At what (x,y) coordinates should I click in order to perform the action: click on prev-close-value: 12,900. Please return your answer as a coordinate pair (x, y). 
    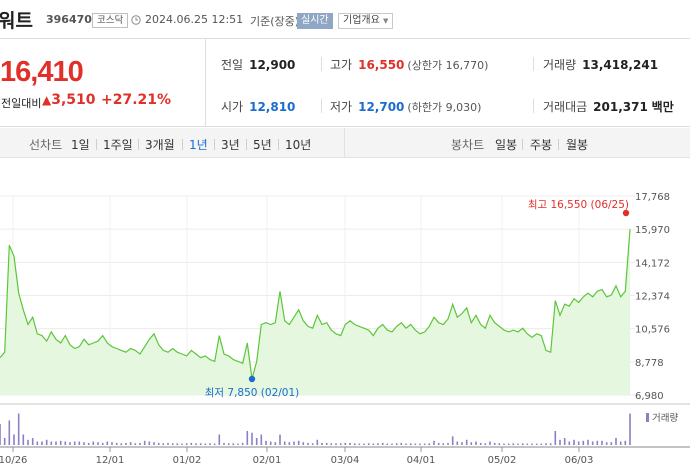
    Looking at the image, I should click on (272, 65).